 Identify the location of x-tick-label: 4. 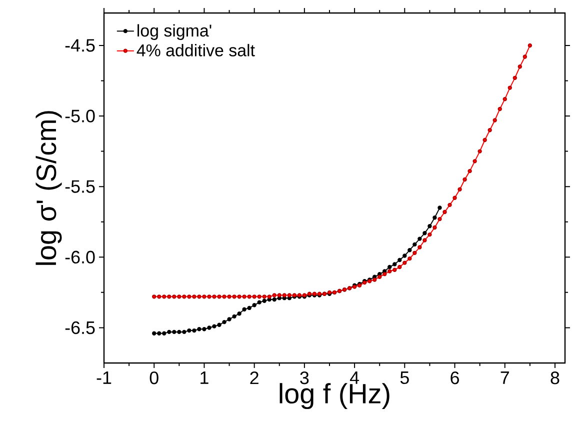
(355, 378).